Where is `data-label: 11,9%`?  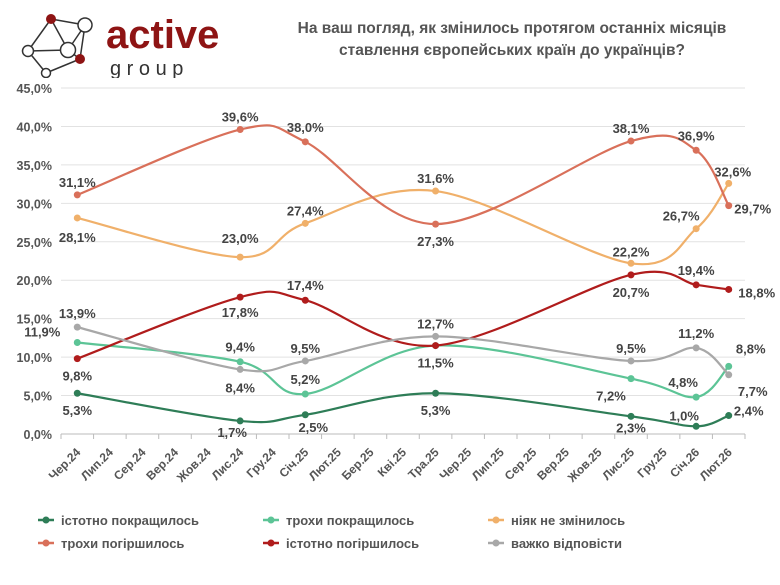 data-label: 11,9% is located at coordinates (42, 332).